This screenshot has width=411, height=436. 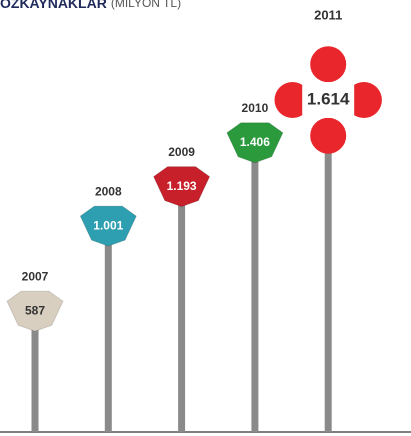 I want to click on chart-title: ÖZKAYNAKLAR (MİLYON TL), so click(x=90, y=5).